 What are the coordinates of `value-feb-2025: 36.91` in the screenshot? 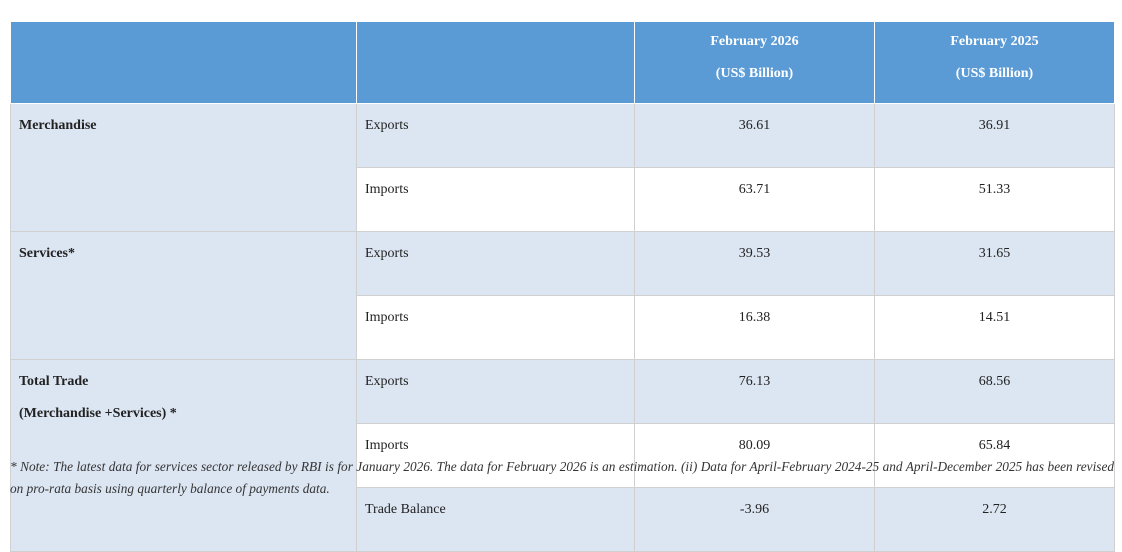 It's located at (994, 135).